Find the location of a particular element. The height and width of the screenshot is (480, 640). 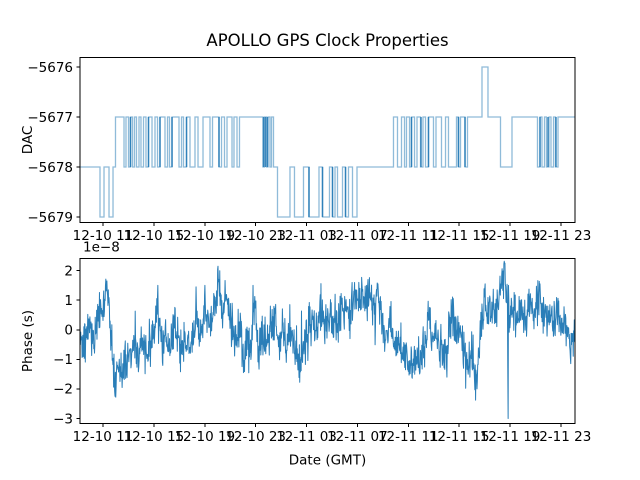

date-x-axis-label: Date (GMT) is located at coordinates (327, 461).